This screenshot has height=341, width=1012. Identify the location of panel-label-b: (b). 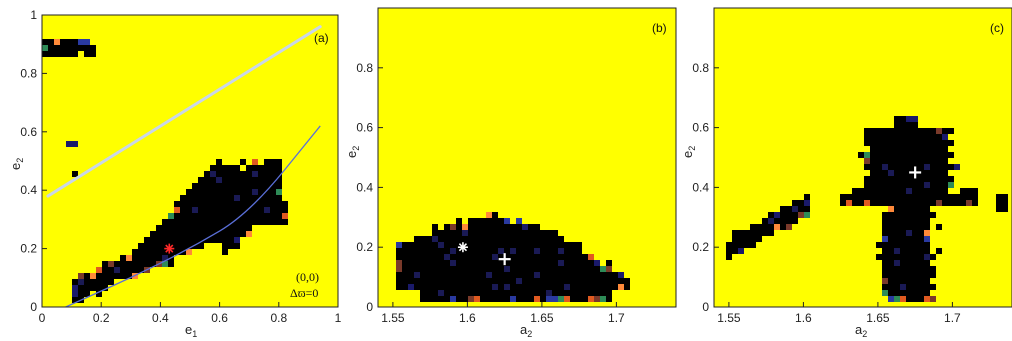
(659, 28).